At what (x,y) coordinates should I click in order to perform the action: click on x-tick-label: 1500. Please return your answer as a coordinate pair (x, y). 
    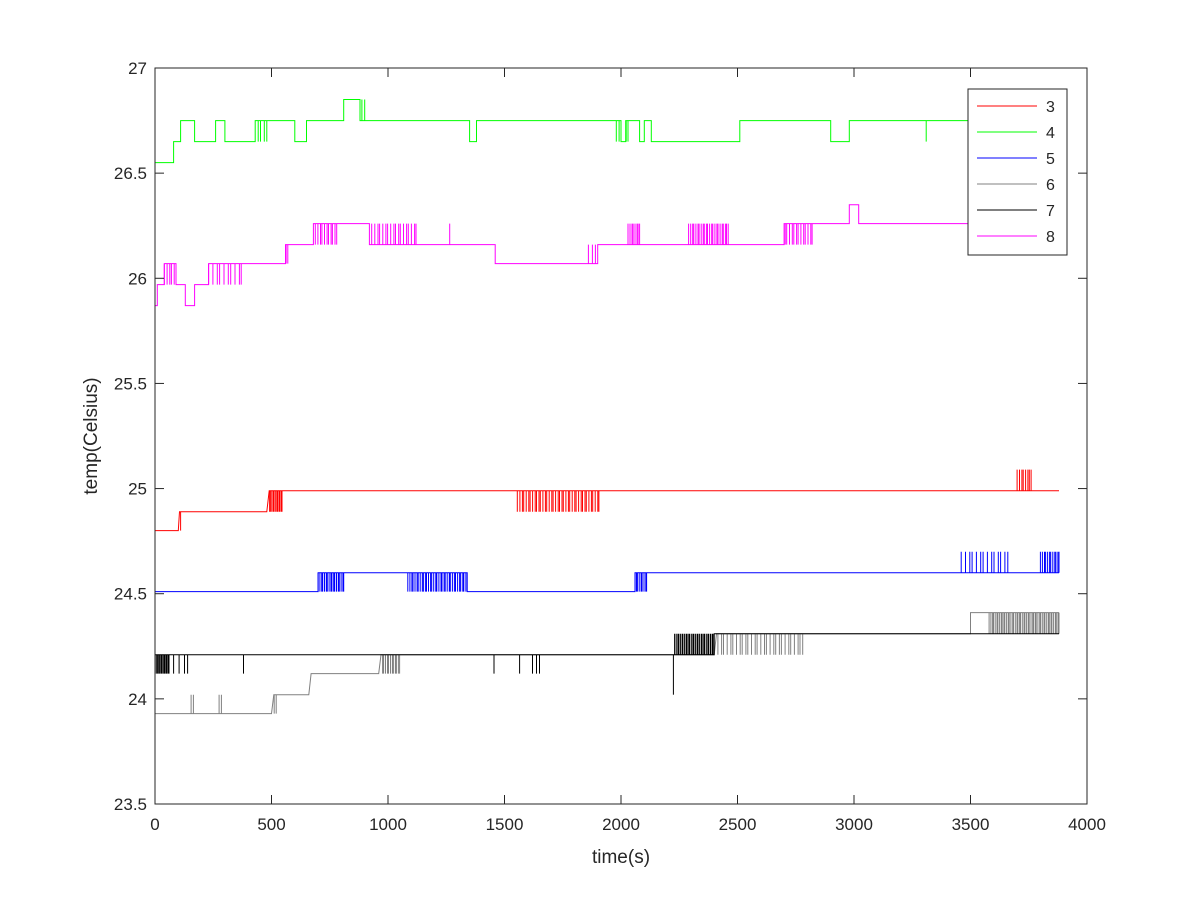
    Looking at the image, I should click on (505, 824).